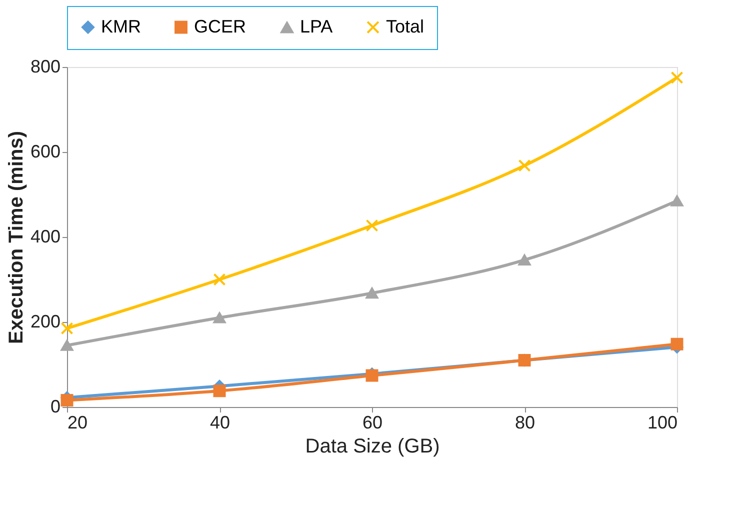 Image resolution: width=742 pixels, height=519 pixels. I want to click on x-tick-label: 40, so click(220, 422).